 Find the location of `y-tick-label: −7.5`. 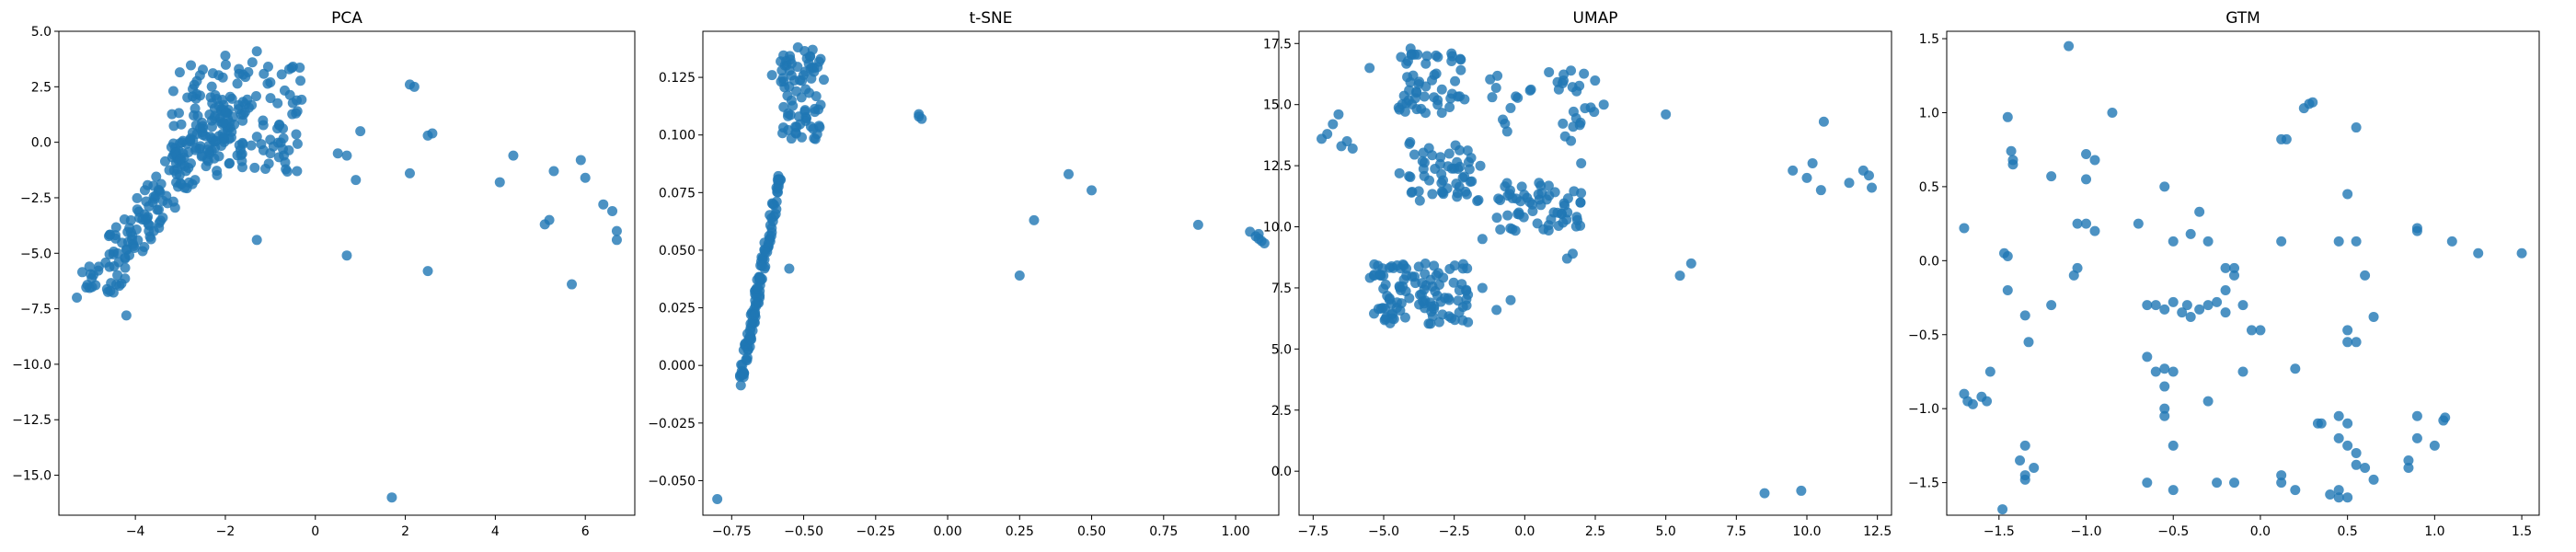

y-tick-label: −7.5 is located at coordinates (36, 310).